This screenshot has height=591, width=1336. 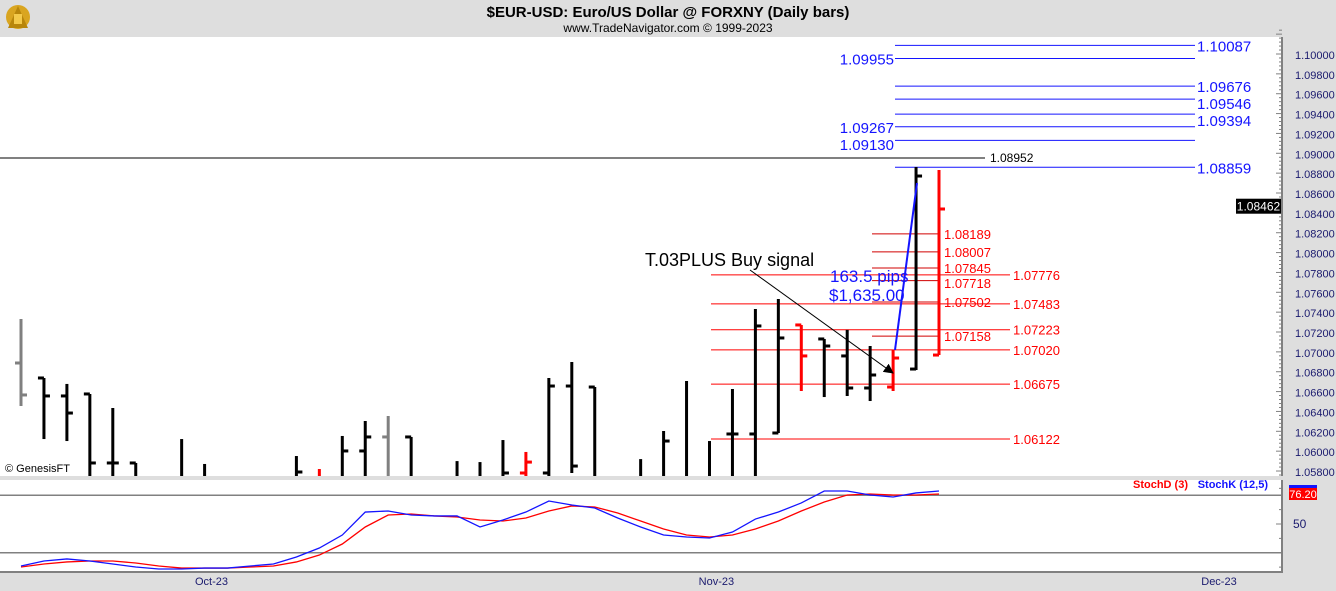 I want to click on date-tick-label: Dec-23, so click(x=1218, y=582).